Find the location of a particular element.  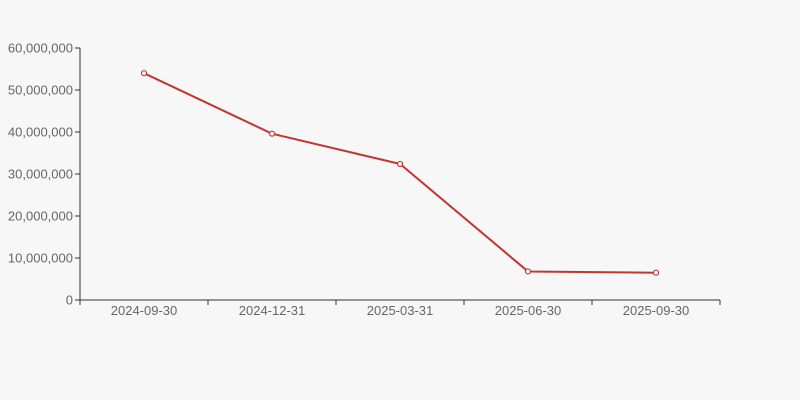

x-axis-tick-label: 2025-03-31 is located at coordinates (400, 310).